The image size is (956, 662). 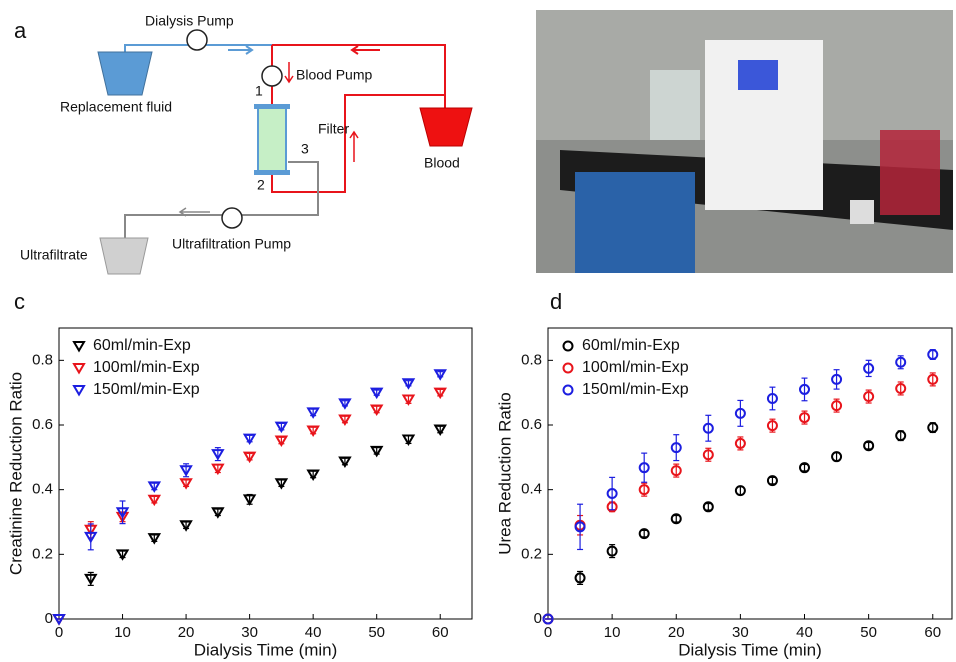 What do you see at coordinates (146, 389) in the screenshot?
I see `legend-label: 150ml/min-Exp` at bounding box center [146, 389].